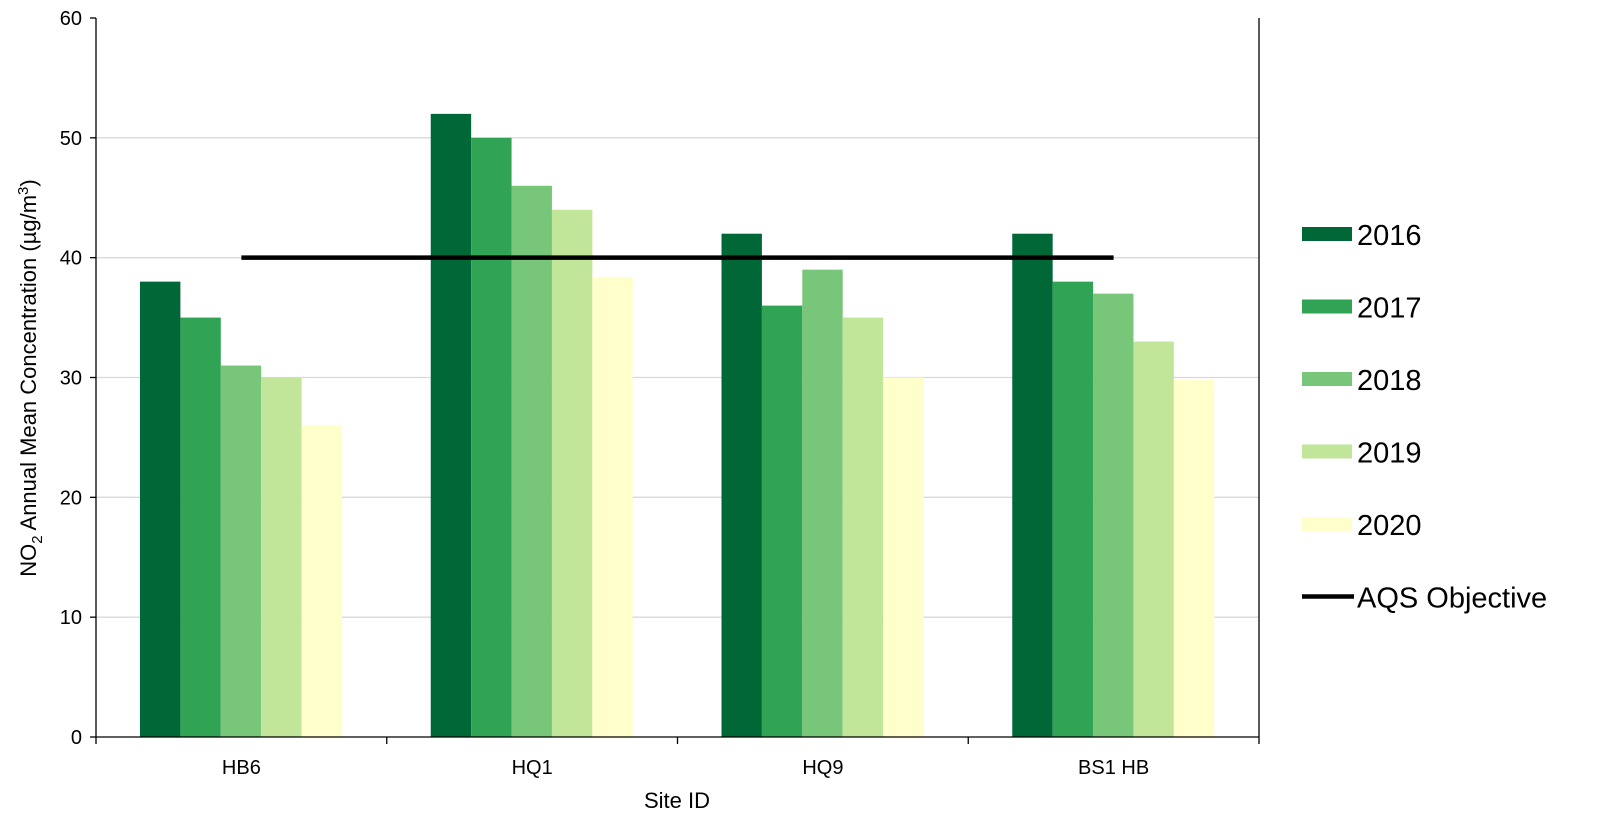 The image size is (1609, 837). I want to click on legend-label: 2016, so click(1389, 236).